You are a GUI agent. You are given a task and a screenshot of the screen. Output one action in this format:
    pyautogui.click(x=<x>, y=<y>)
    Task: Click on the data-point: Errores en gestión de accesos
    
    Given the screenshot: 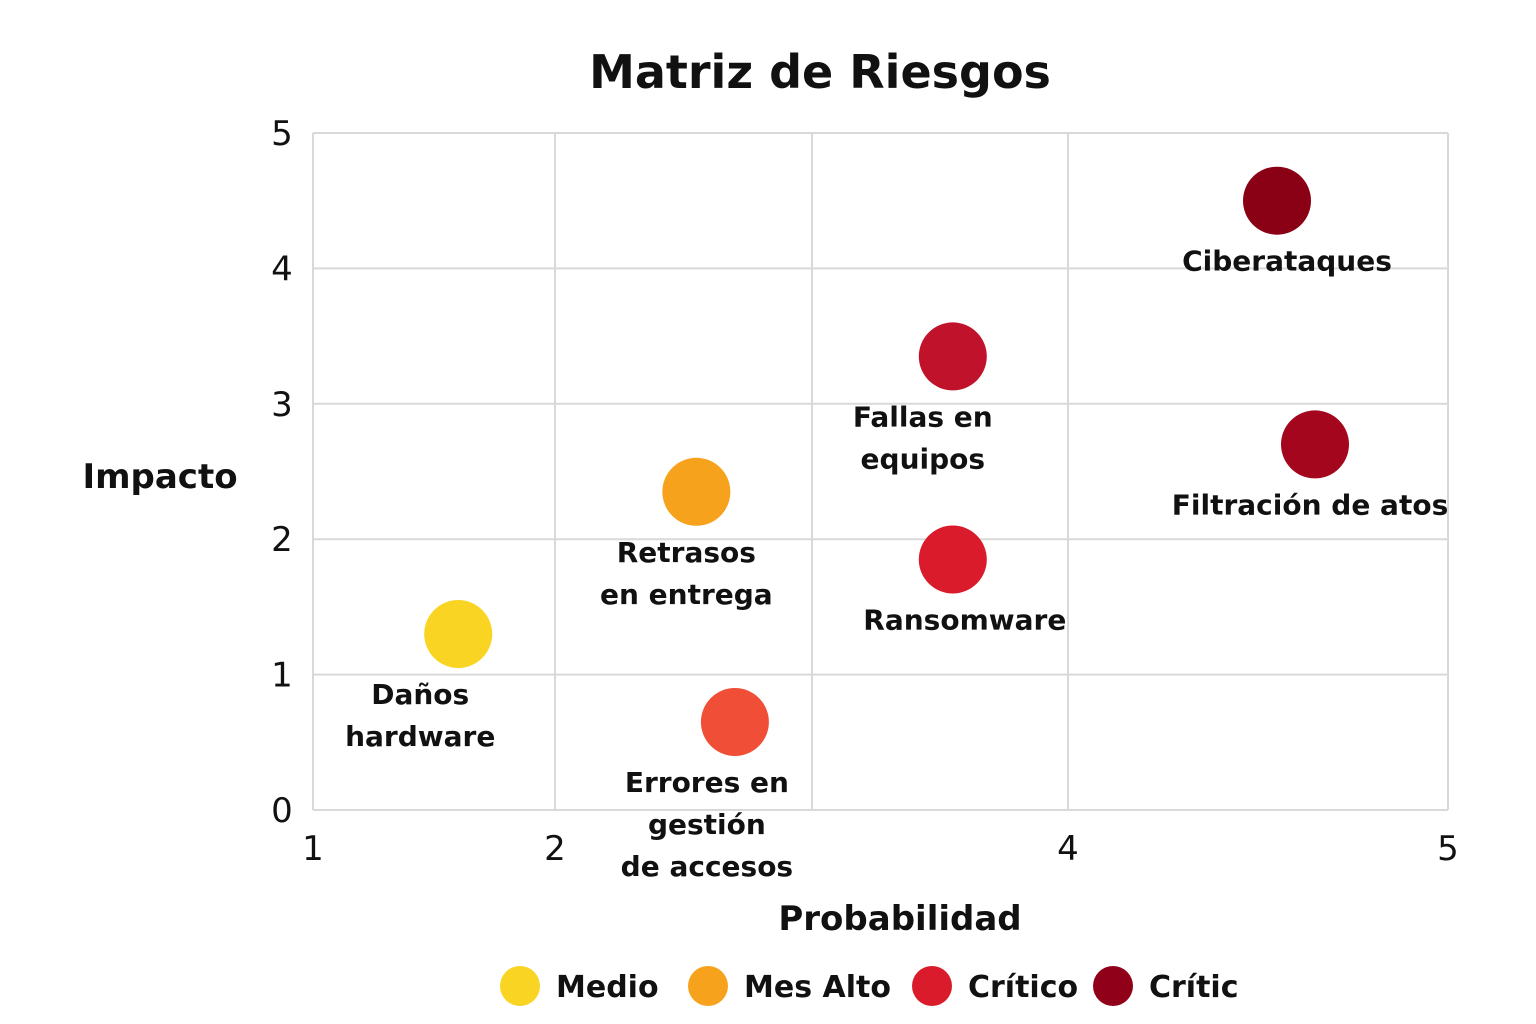 What is the action you would take?
    pyautogui.click(x=707, y=785)
    